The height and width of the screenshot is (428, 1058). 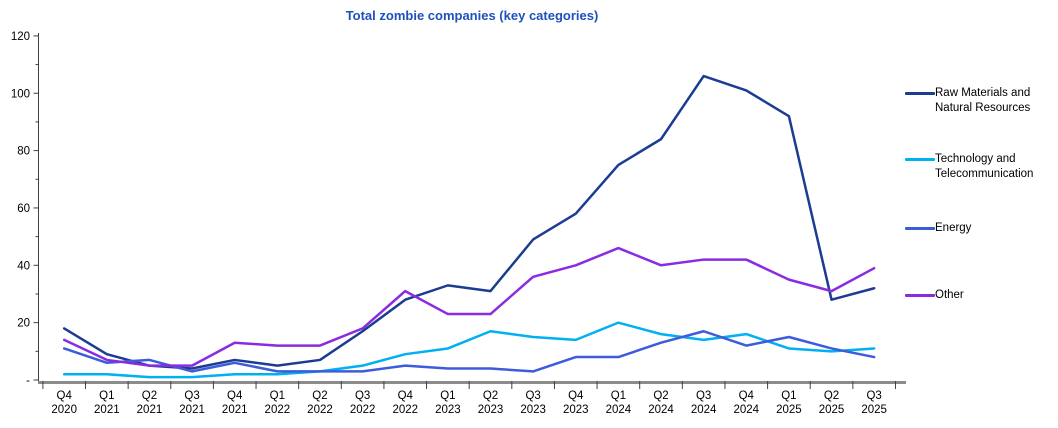 What do you see at coordinates (64, 403) in the screenshot?
I see `x-axis-category-label: Q4 2020` at bounding box center [64, 403].